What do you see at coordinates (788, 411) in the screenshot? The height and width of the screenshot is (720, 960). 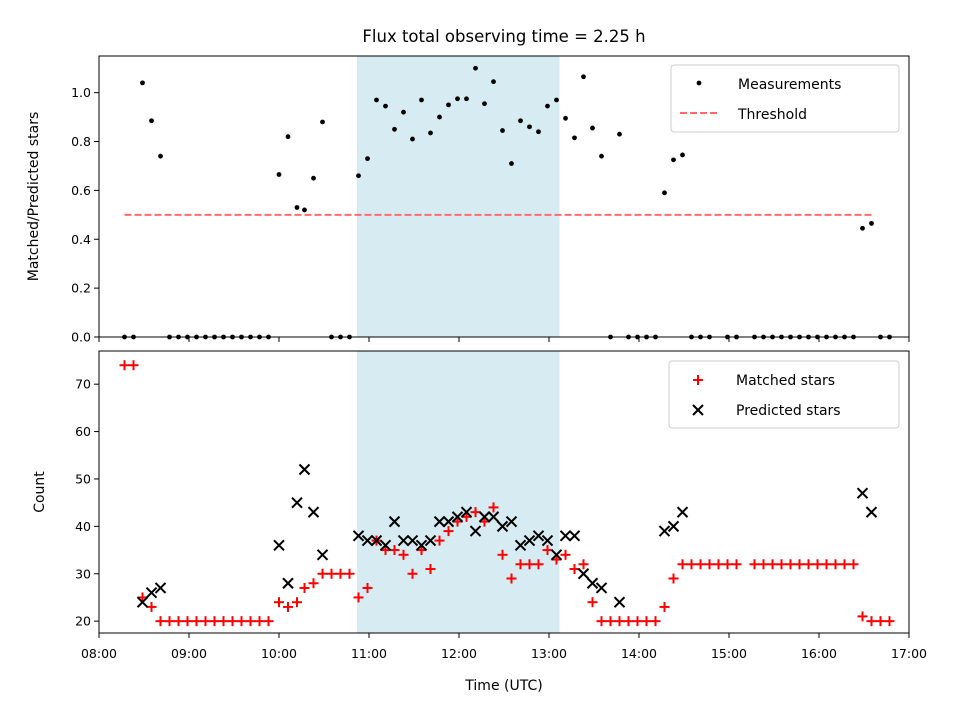 I see `legend-predicted-label: Predicted stars` at bounding box center [788, 411].